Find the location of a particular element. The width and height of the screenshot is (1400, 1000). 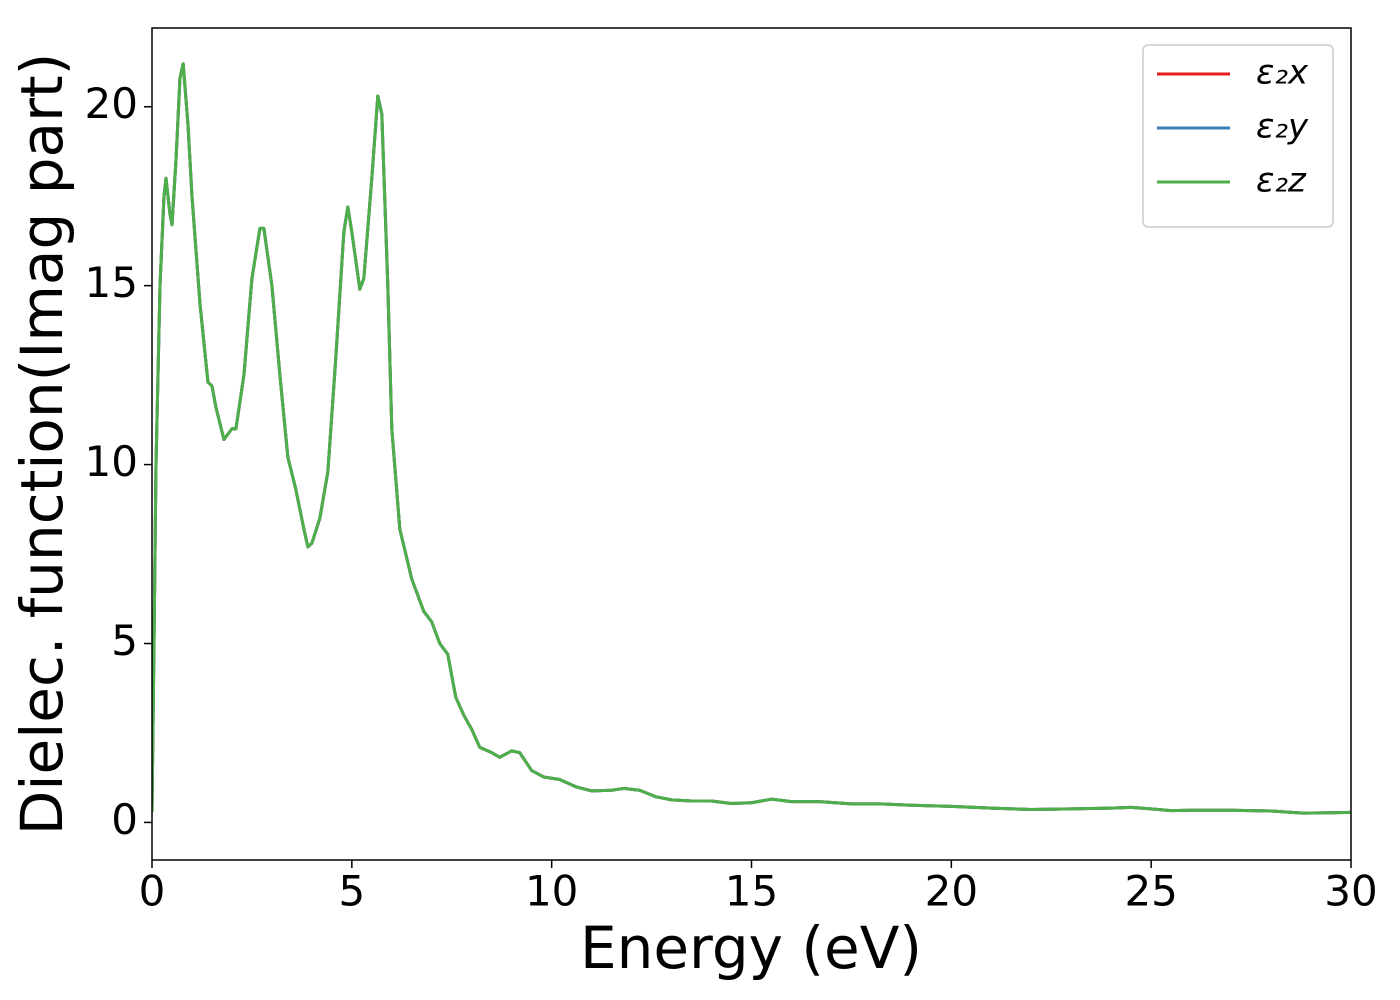

x-tick-label: 20 is located at coordinates (951, 891).